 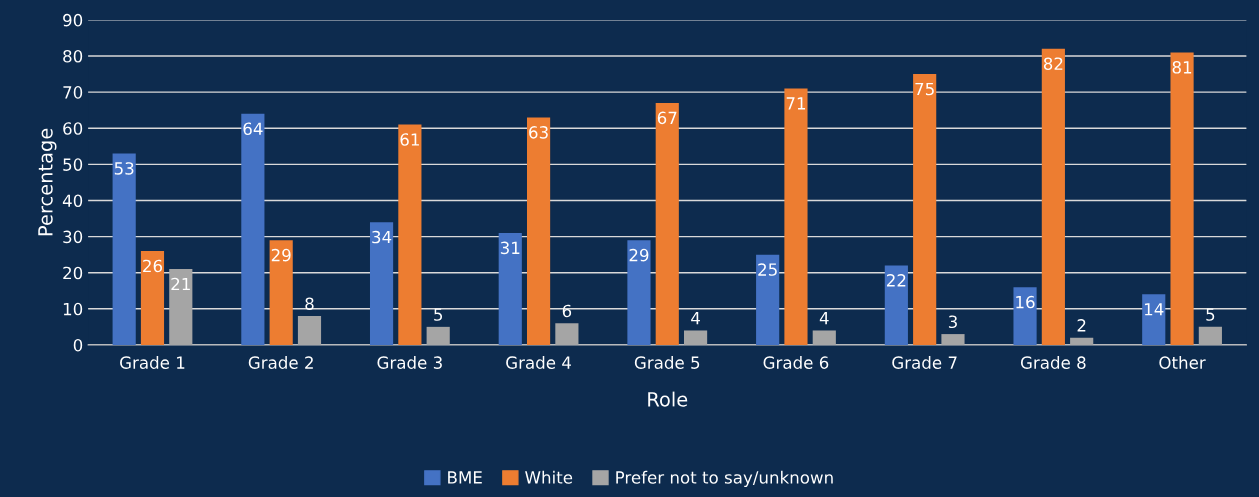 What do you see at coordinates (409, 139) in the screenshot?
I see `data-label: 61` at bounding box center [409, 139].